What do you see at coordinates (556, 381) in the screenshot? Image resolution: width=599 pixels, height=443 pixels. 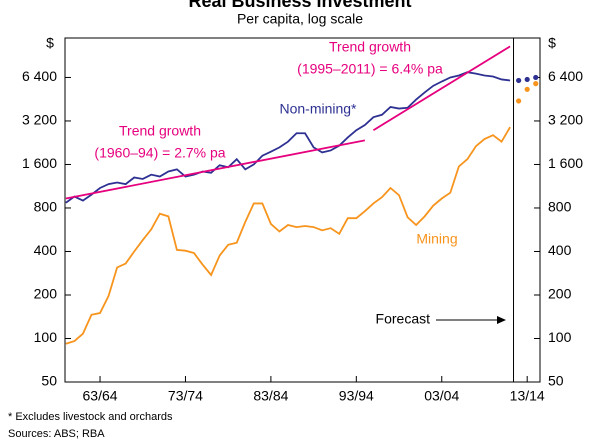 I see `y2-tick-label: 50` at bounding box center [556, 381].